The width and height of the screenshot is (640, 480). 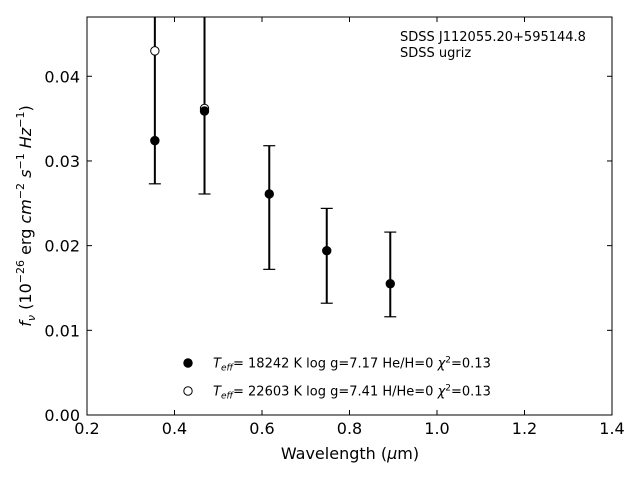 I want to click on x-tick-label: 0.6, so click(x=261, y=428).